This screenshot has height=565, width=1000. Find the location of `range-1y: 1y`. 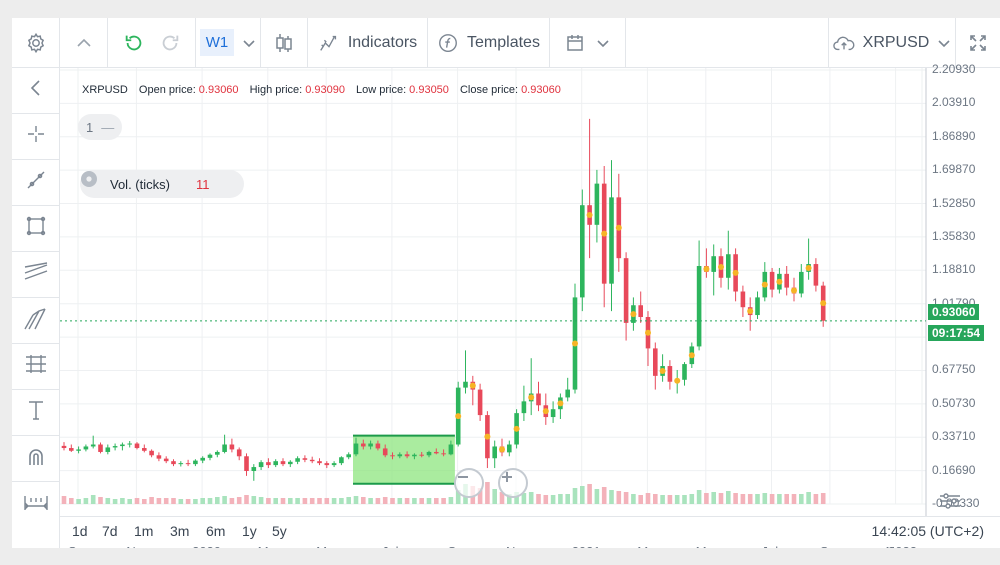

range-1y: 1y is located at coordinates (249, 531).